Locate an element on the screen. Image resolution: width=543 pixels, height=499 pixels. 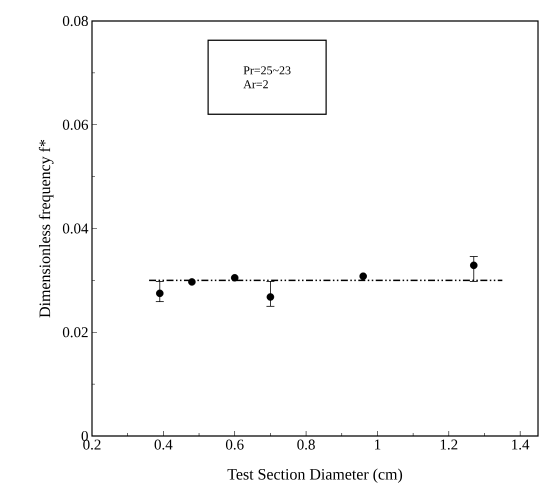
y-axis-title: Dimensionless frequency f* is located at coordinates (46, 229).